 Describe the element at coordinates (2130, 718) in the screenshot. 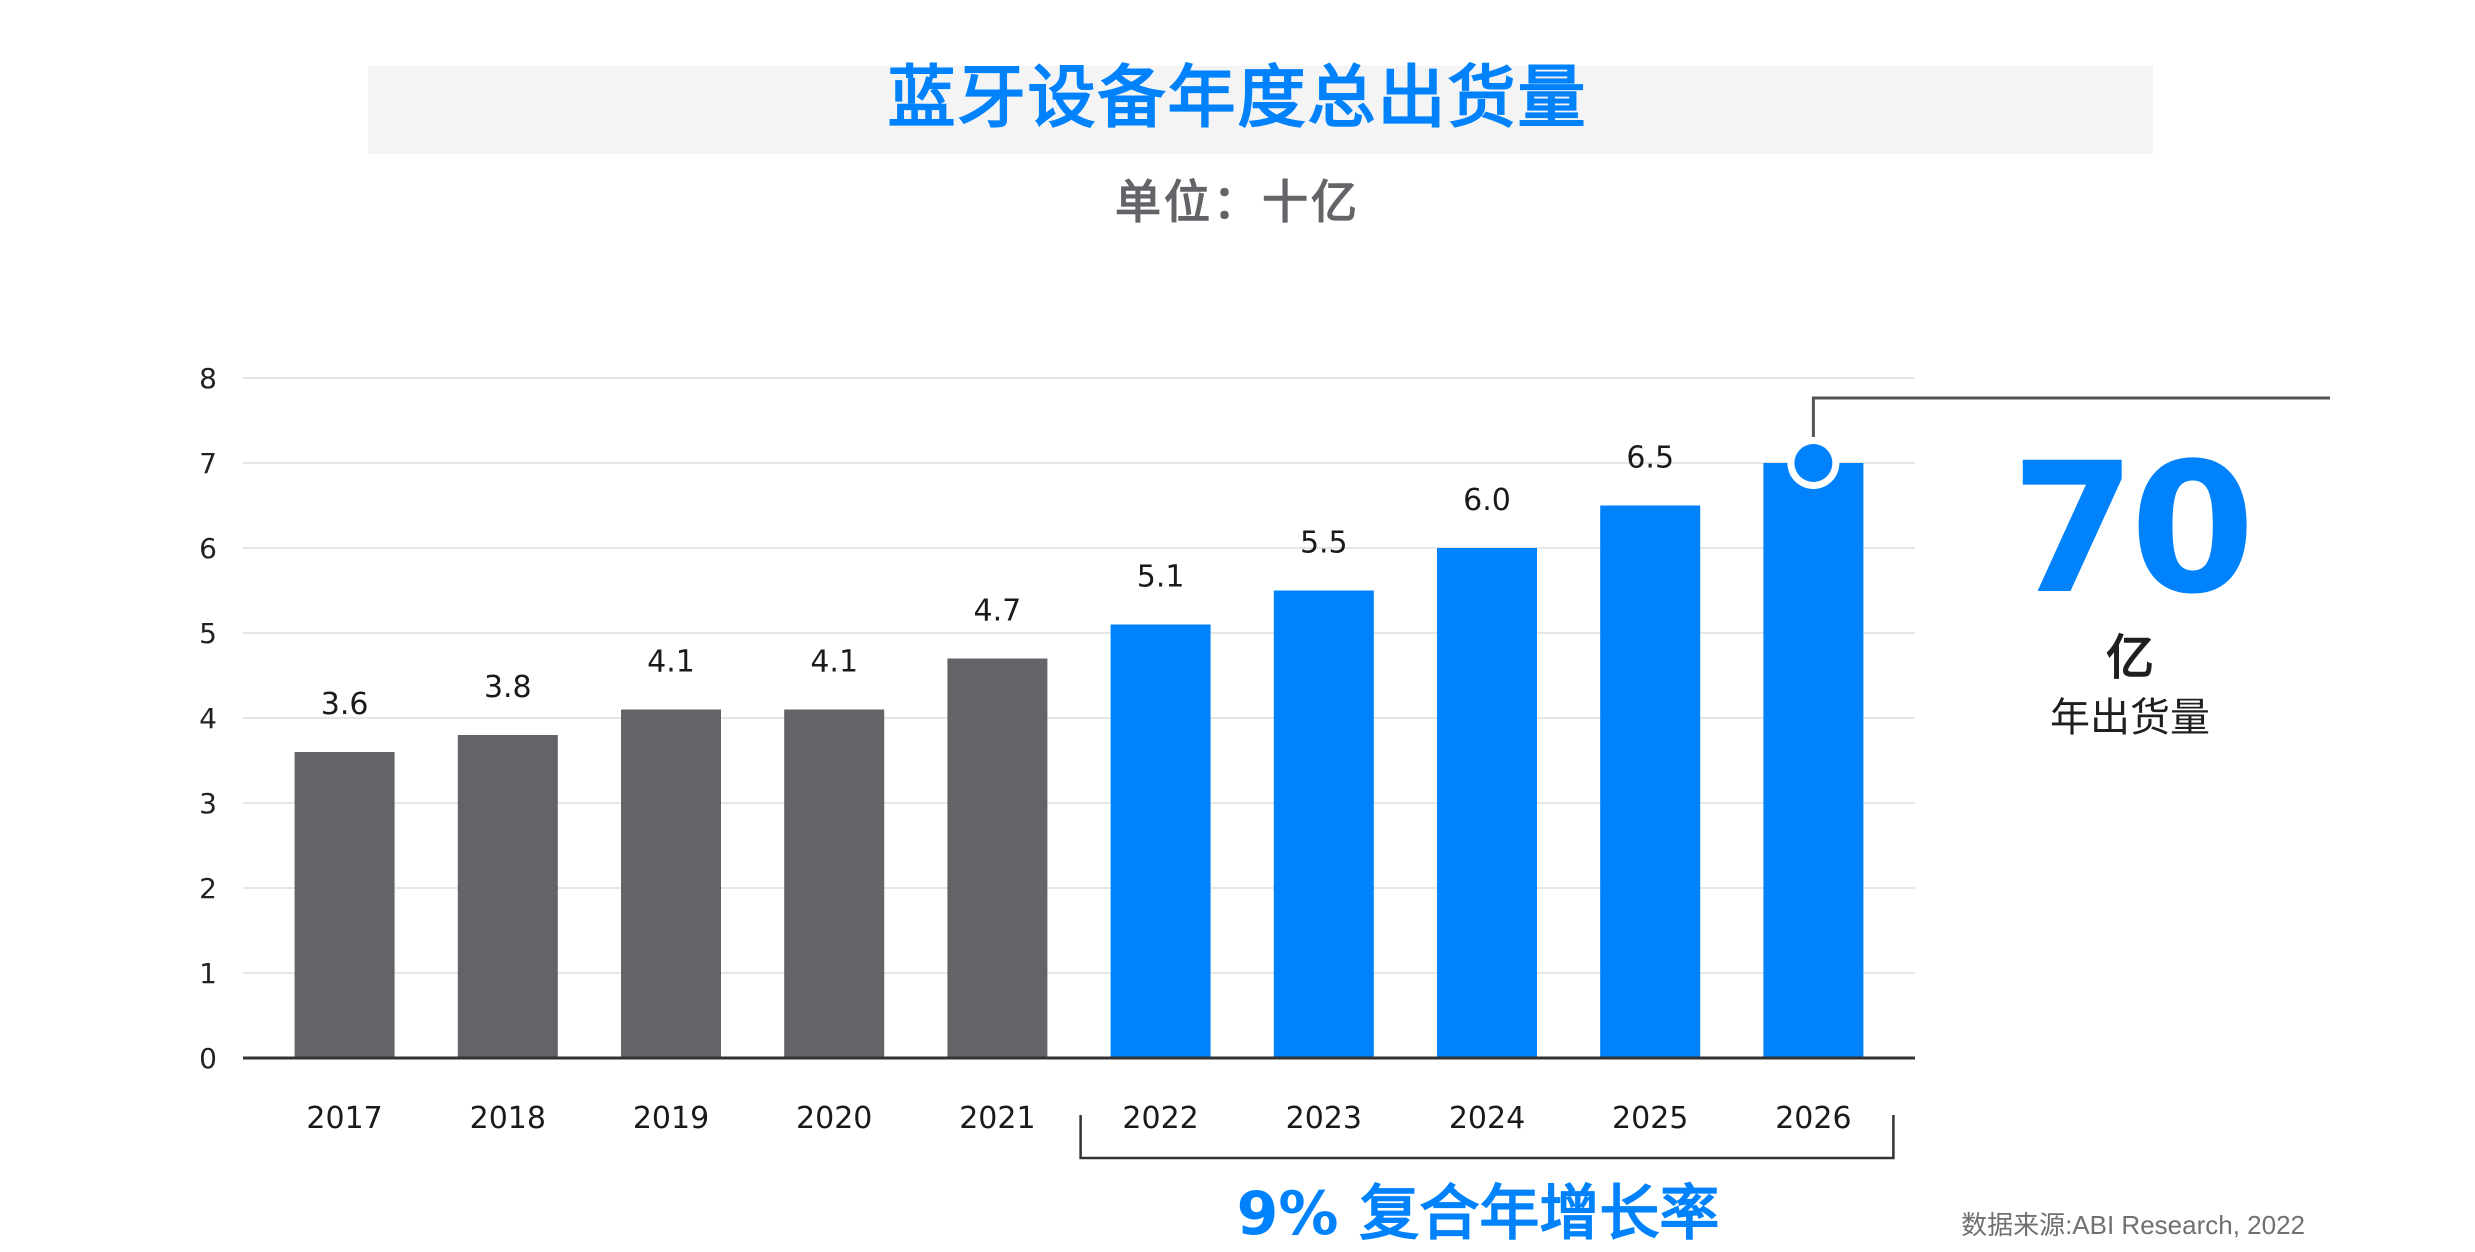

I see `callout-label: 年出货量` at that location.